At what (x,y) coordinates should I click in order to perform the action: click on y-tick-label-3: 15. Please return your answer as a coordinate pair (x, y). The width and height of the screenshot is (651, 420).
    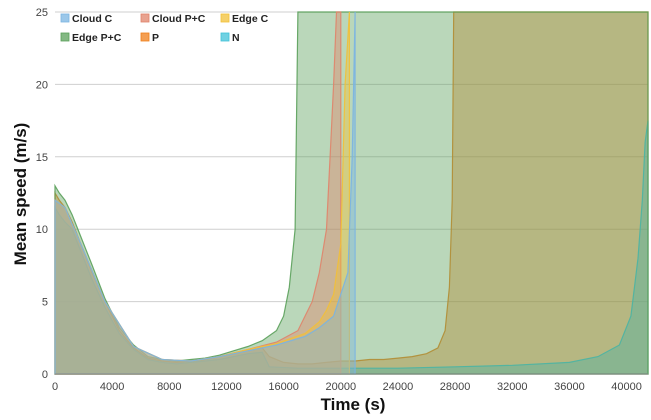
    Looking at the image, I should click on (42, 158).